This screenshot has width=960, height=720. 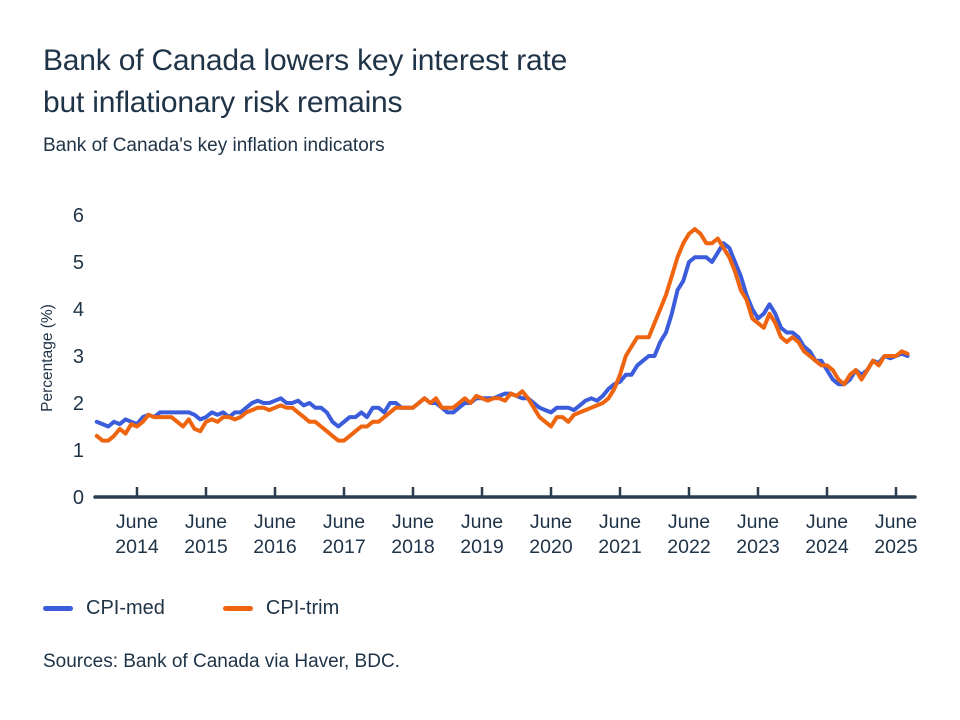 What do you see at coordinates (688, 547) in the screenshot?
I see `x-tick-label-year: 2022` at bounding box center [688, 547].